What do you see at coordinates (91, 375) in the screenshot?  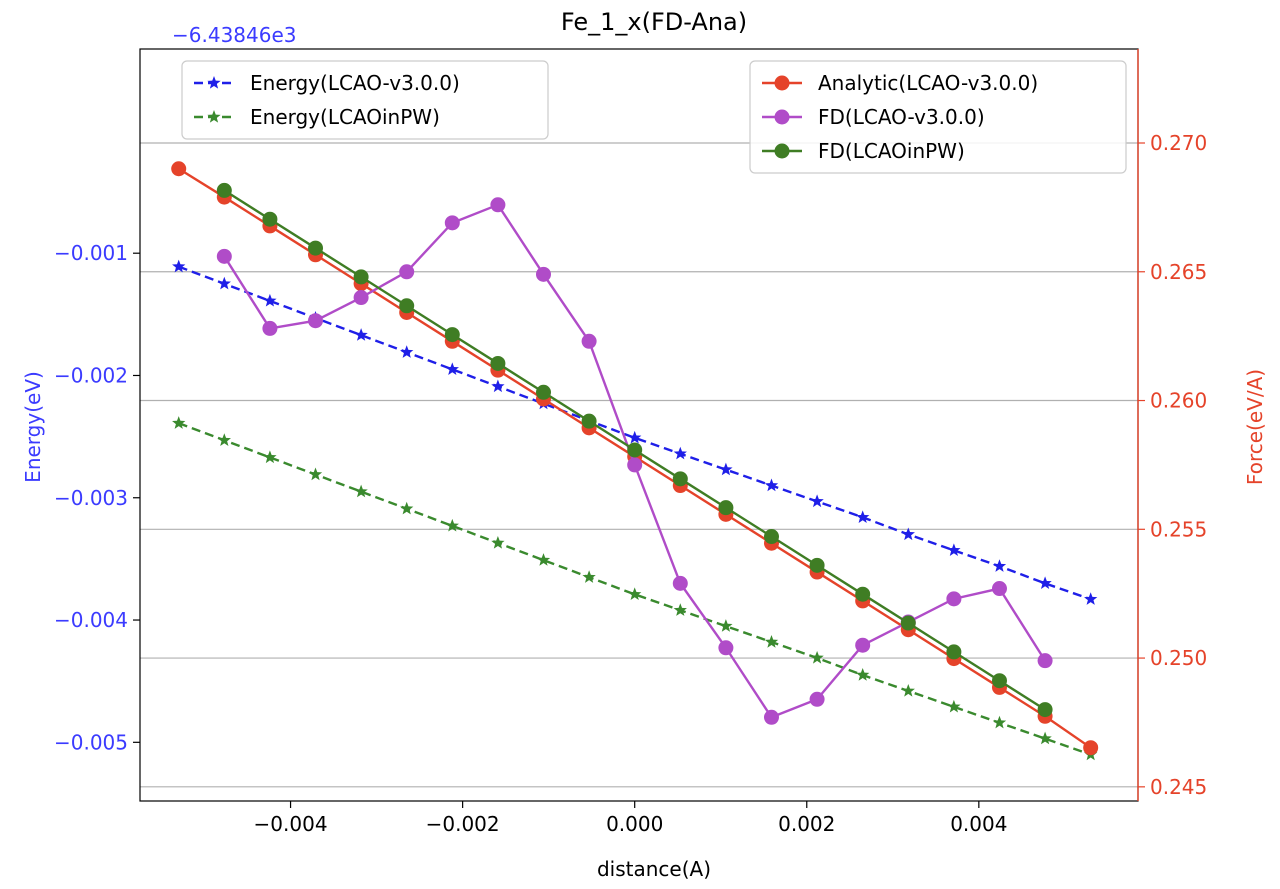 I see `y-left-tick-label: −0.002` at bounding box center [91, 375].